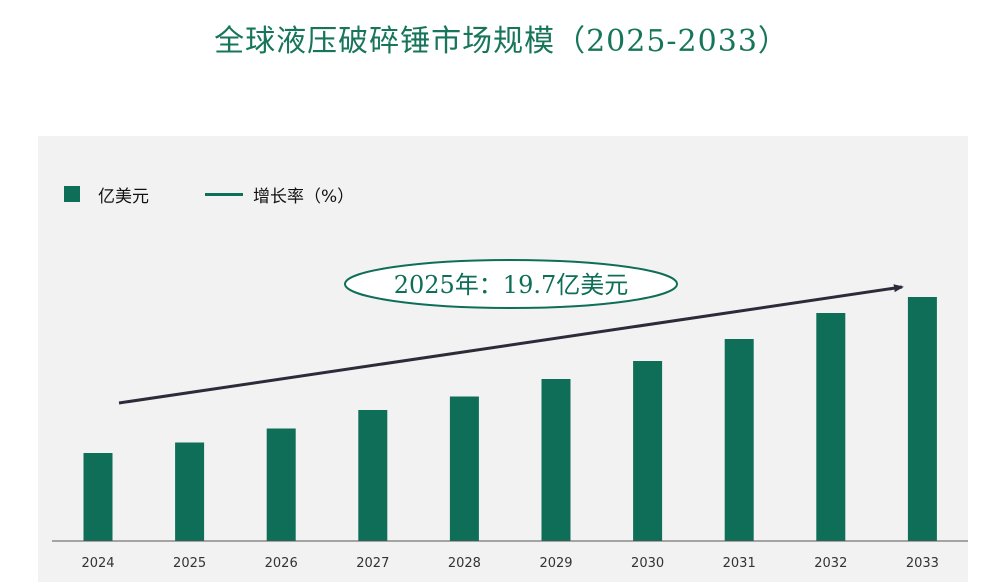 The image size is (1003, 582). I want to click on x-tick-label-2031: 2031, so click(739, 563).